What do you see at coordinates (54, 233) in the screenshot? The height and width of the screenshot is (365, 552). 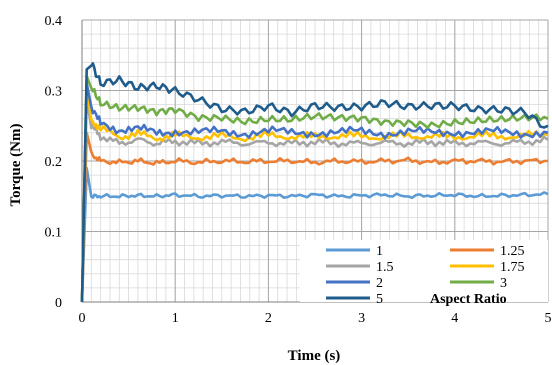 I see `y-tick-label: 0.1` at bounding box center [54, 233].